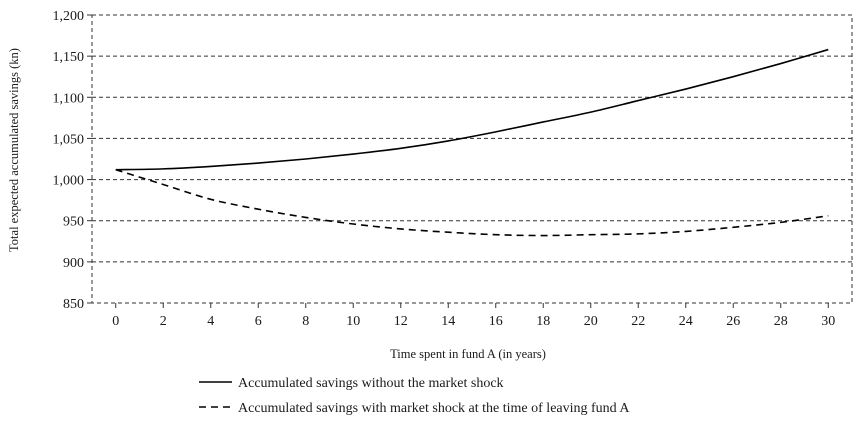  Describe the element at coordinates (543, 321) in the screenshot. I see `x-tick-label: 18` at that location.